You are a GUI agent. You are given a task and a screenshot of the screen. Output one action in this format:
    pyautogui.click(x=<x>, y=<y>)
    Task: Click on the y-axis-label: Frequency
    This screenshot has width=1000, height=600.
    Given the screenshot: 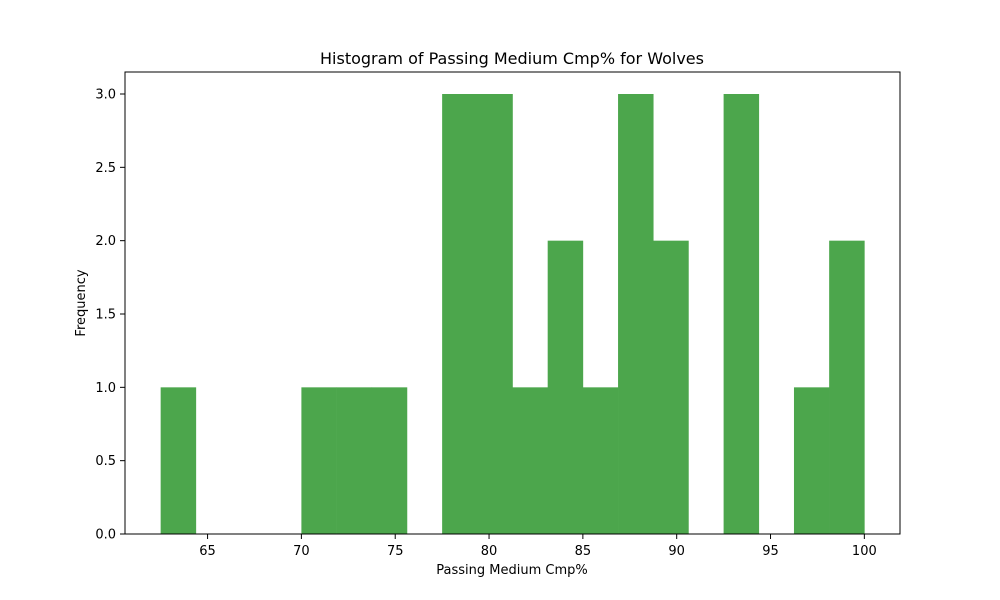 What is the action you would take?
    pyautogui.click(x=81, y=302)
    